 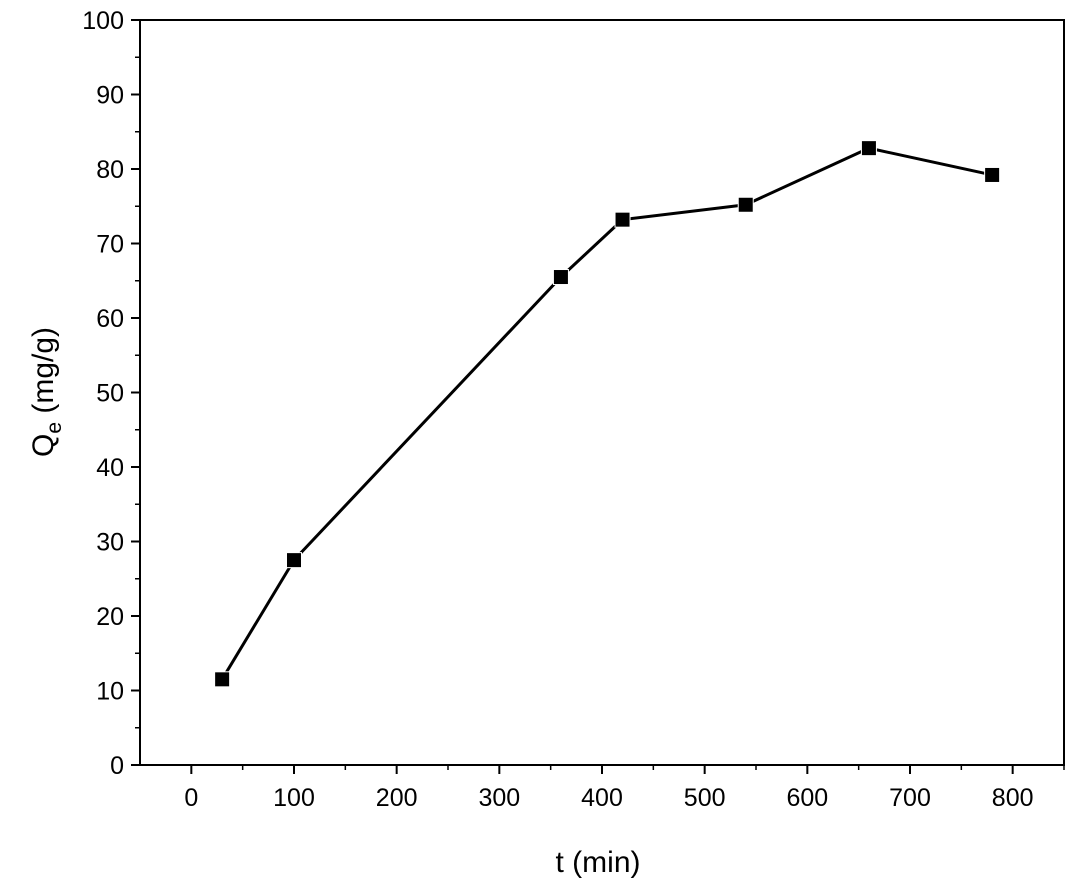 I want to click on y-tick-label: 90, so click(x=110, y=96).